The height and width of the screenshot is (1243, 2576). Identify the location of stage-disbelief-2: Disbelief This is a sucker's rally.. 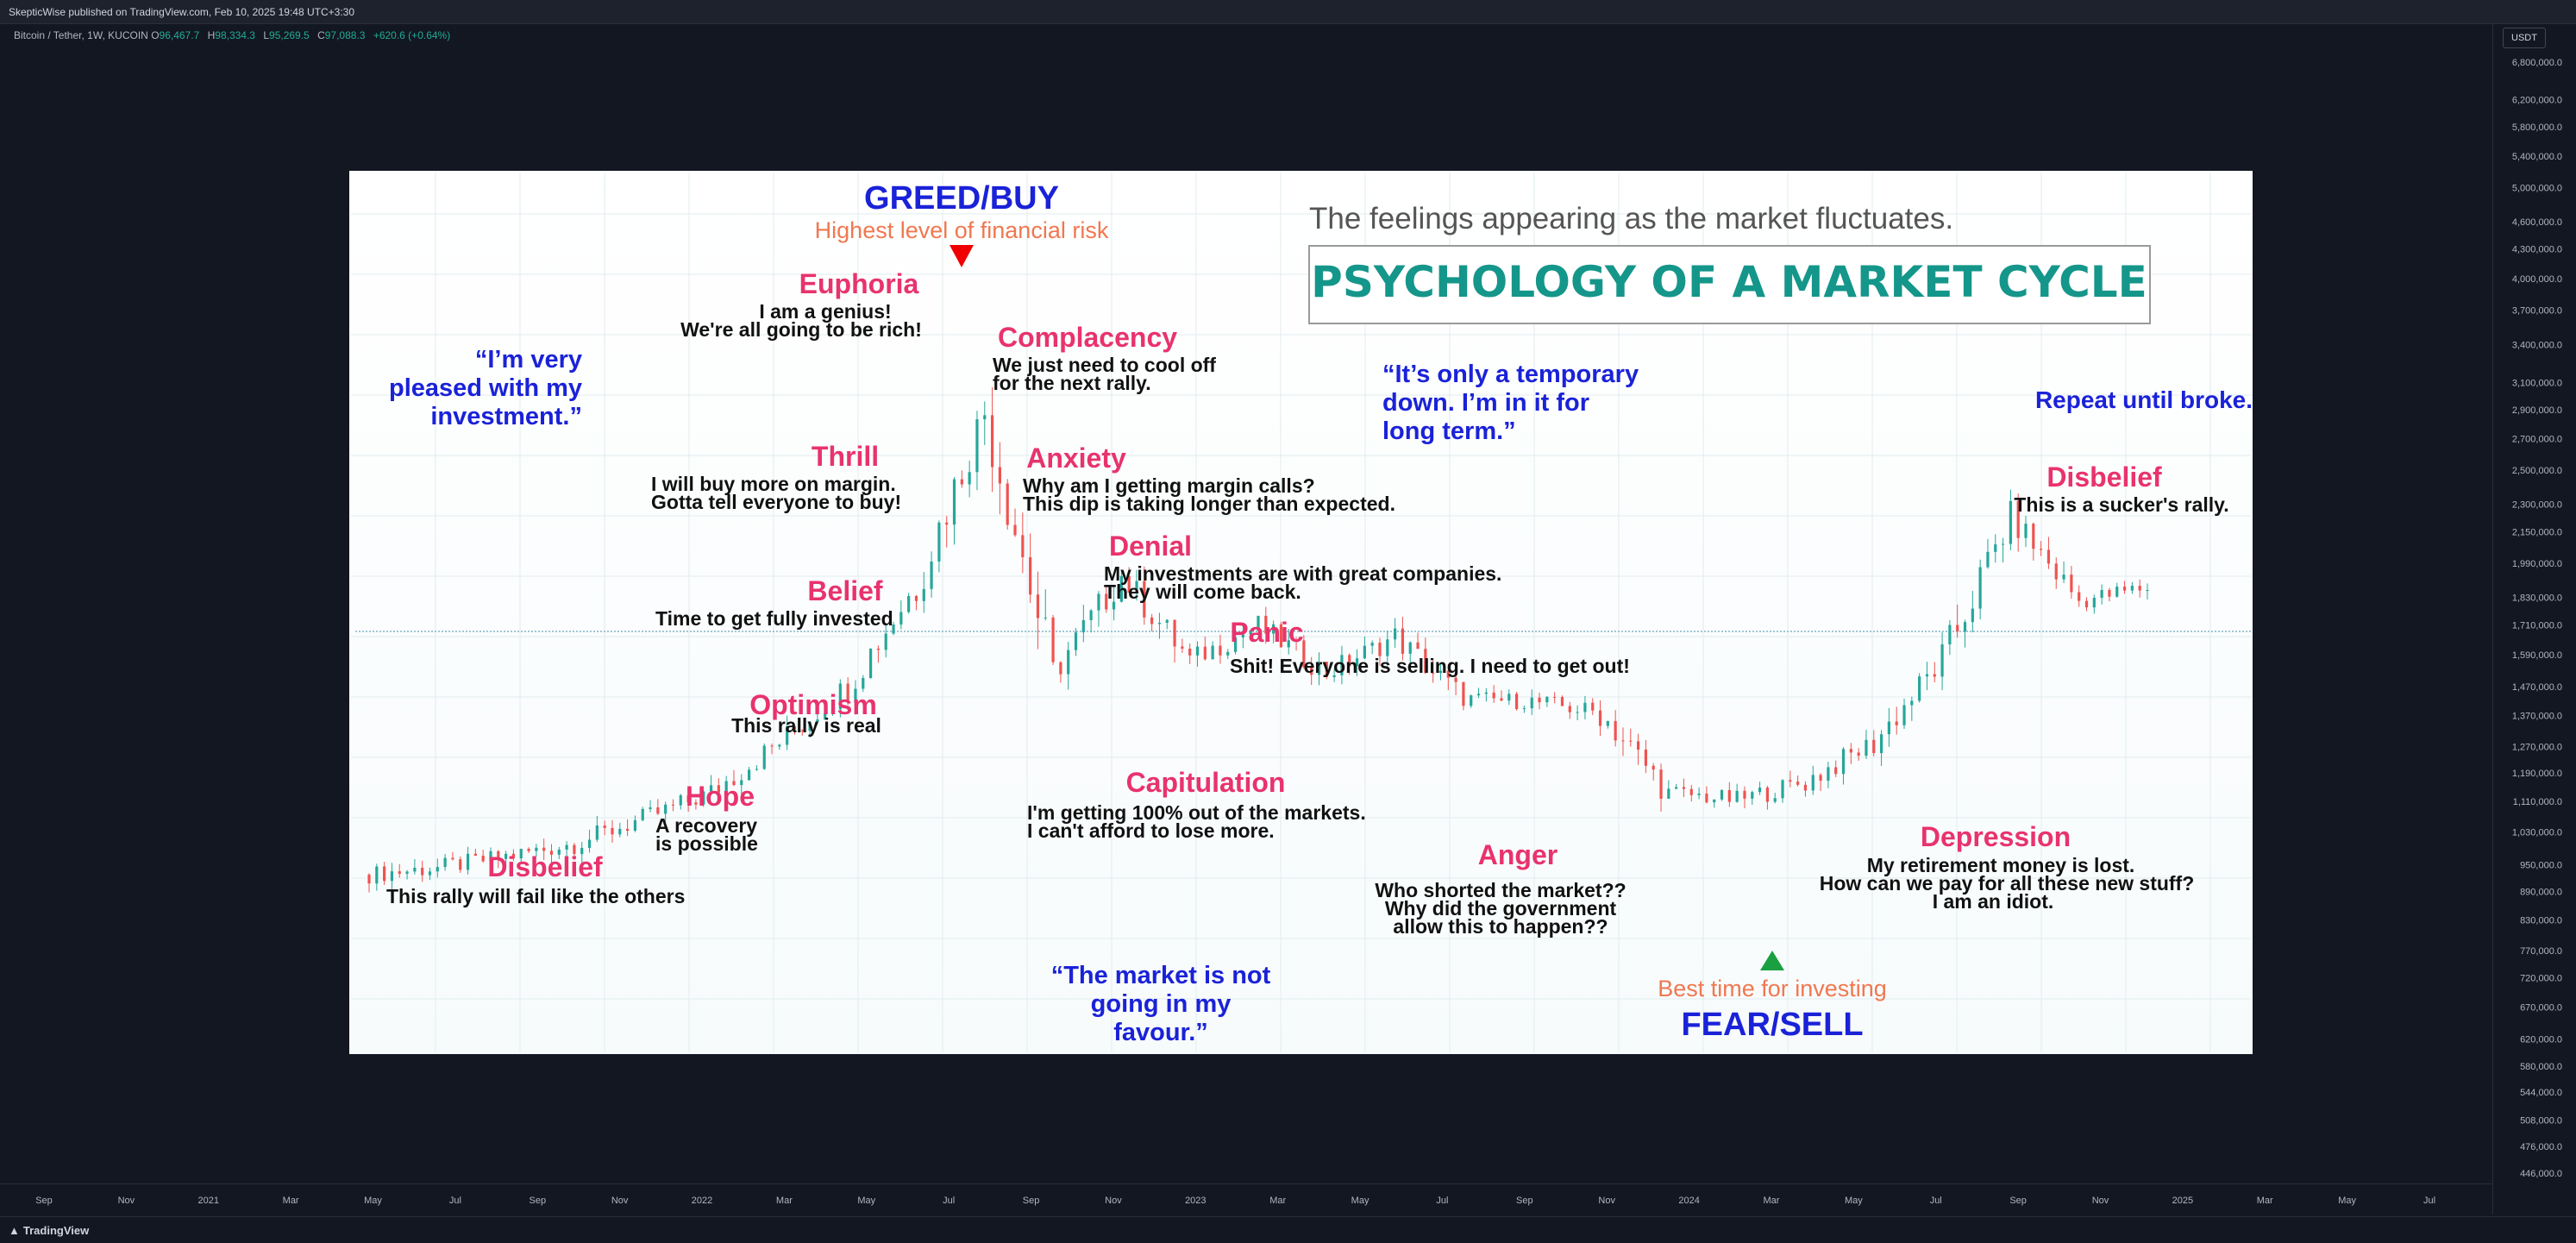
(2121, 488).